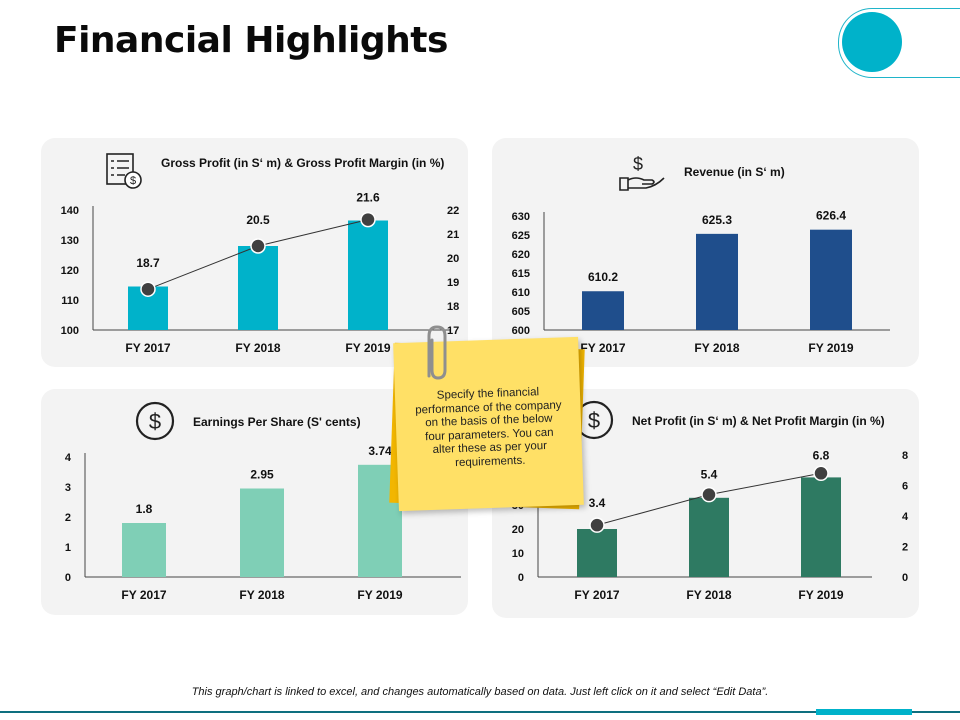 The image size is (960, 720). What do you see at coordinates (734, 172) in the screenshot?
I see `chart-title: Revenue (in S‘ m)` at bounding box center [734, 172].